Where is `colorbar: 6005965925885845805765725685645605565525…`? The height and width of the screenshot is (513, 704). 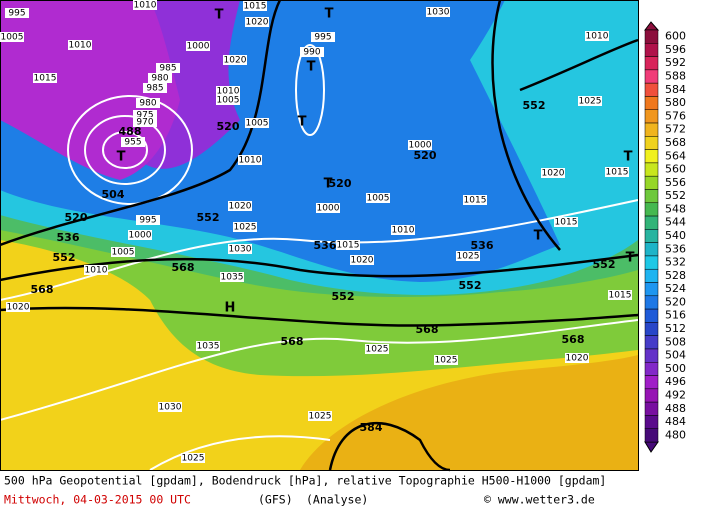 colorbar: 6005965925885845805765725685645605565525… is located at coordinates (665, 237).